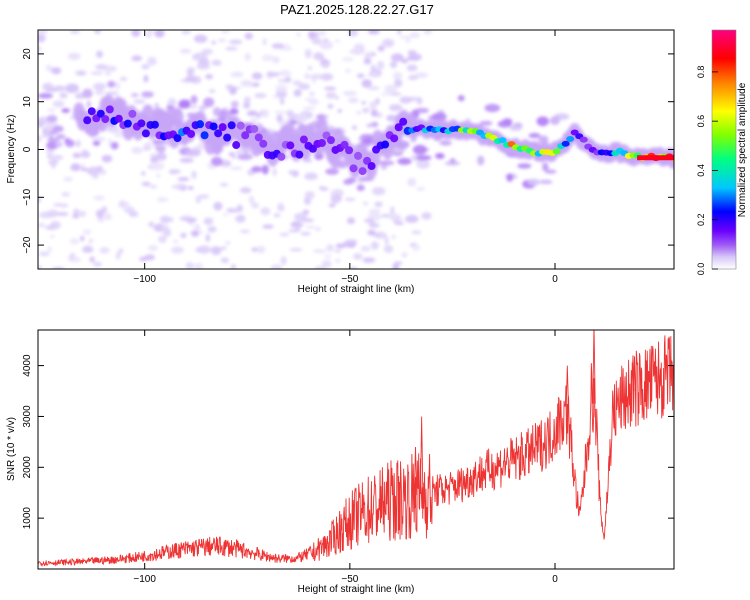  Describe the element at coordinates (742, 149) in the screenshot. I see `colorbar-label: Normalized spectral amplitude` at that location.